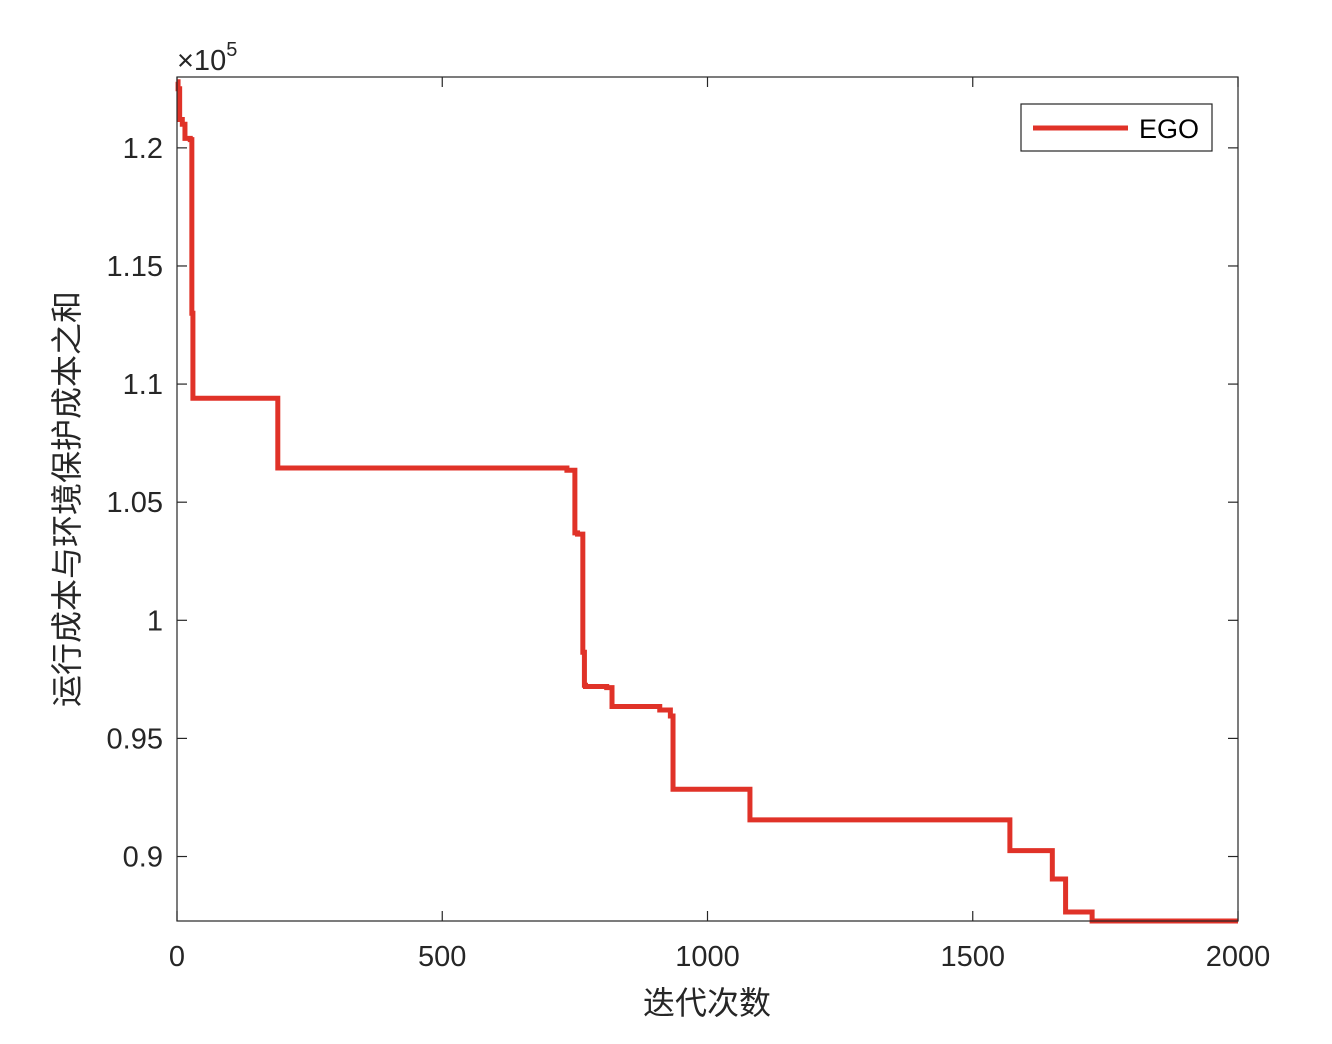 The width and height of the screenshot is (1332, 1044). What do you see at coordinates (143, 858) in the screenshot?
I see `y-tick-label: 0.9` at bounding box center [143, 858].